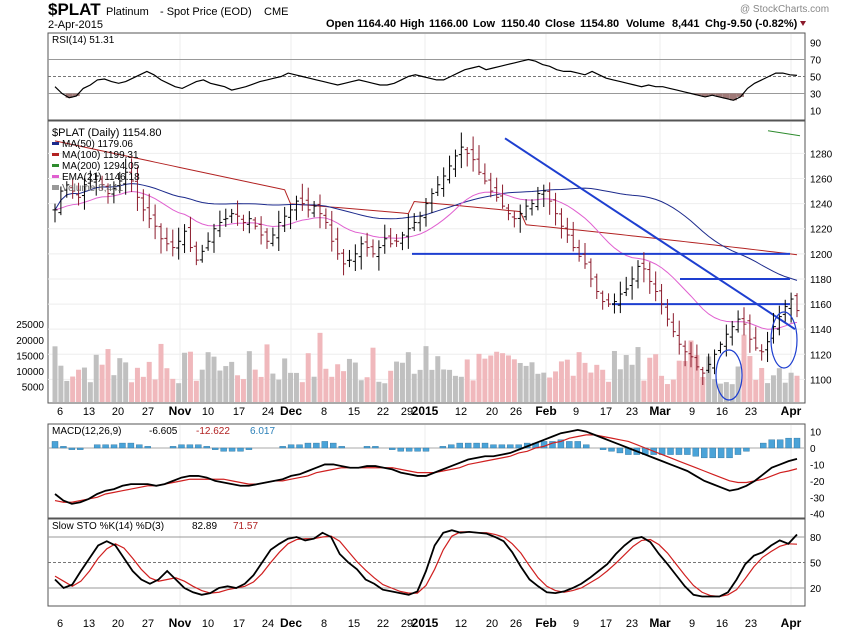  Describe the element at coordinates (30, 341) in the screenshot. I see `volume-y-tick: 20000` at that location.